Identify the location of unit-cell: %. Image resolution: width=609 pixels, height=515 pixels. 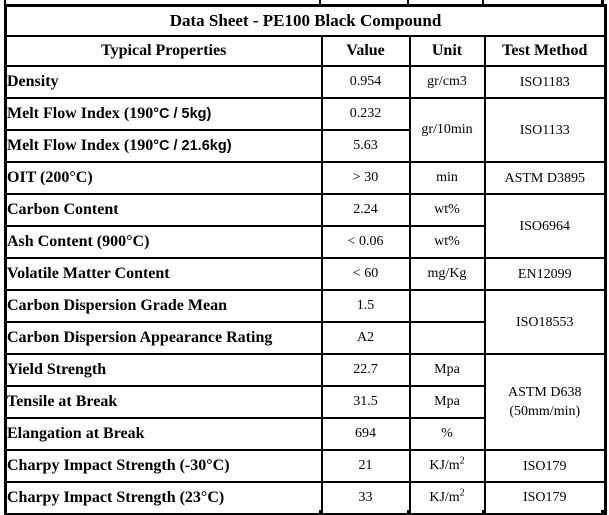
(447, 434).